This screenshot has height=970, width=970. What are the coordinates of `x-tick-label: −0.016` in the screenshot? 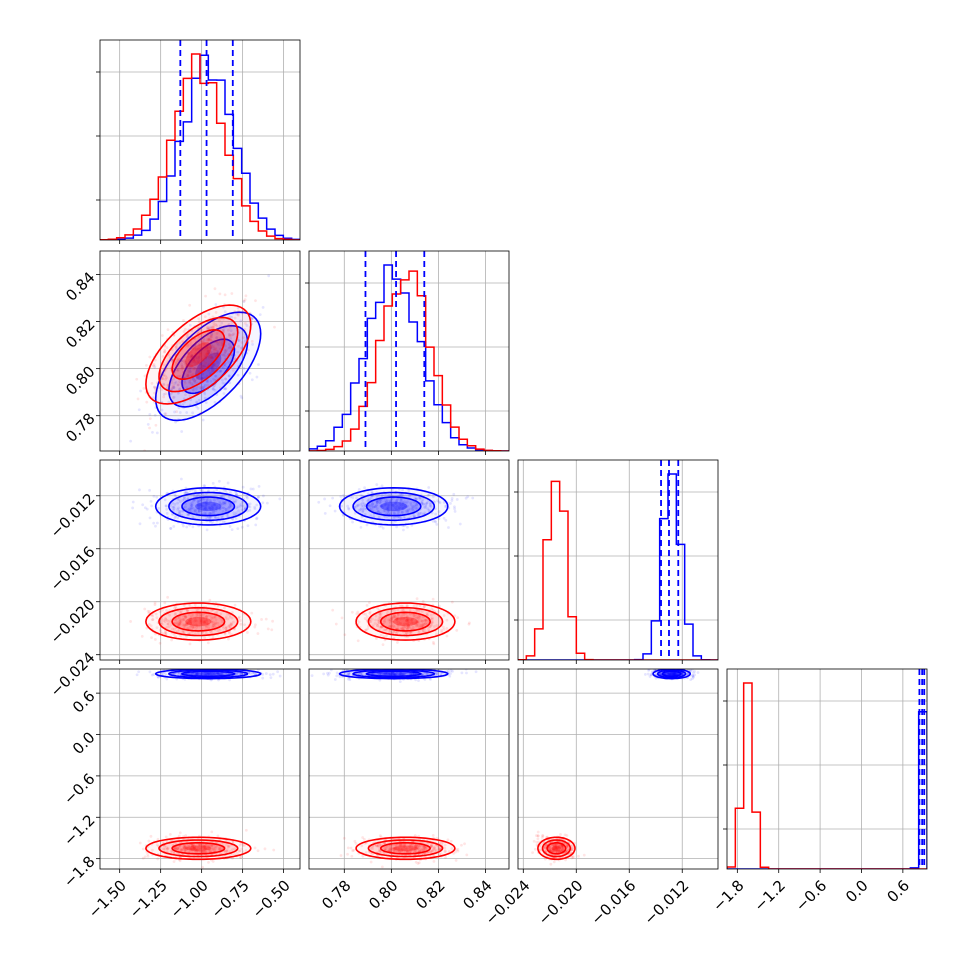 It's located at (614, 903).